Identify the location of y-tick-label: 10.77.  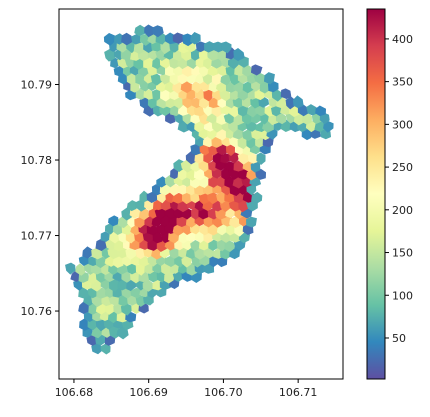
(37, 236).